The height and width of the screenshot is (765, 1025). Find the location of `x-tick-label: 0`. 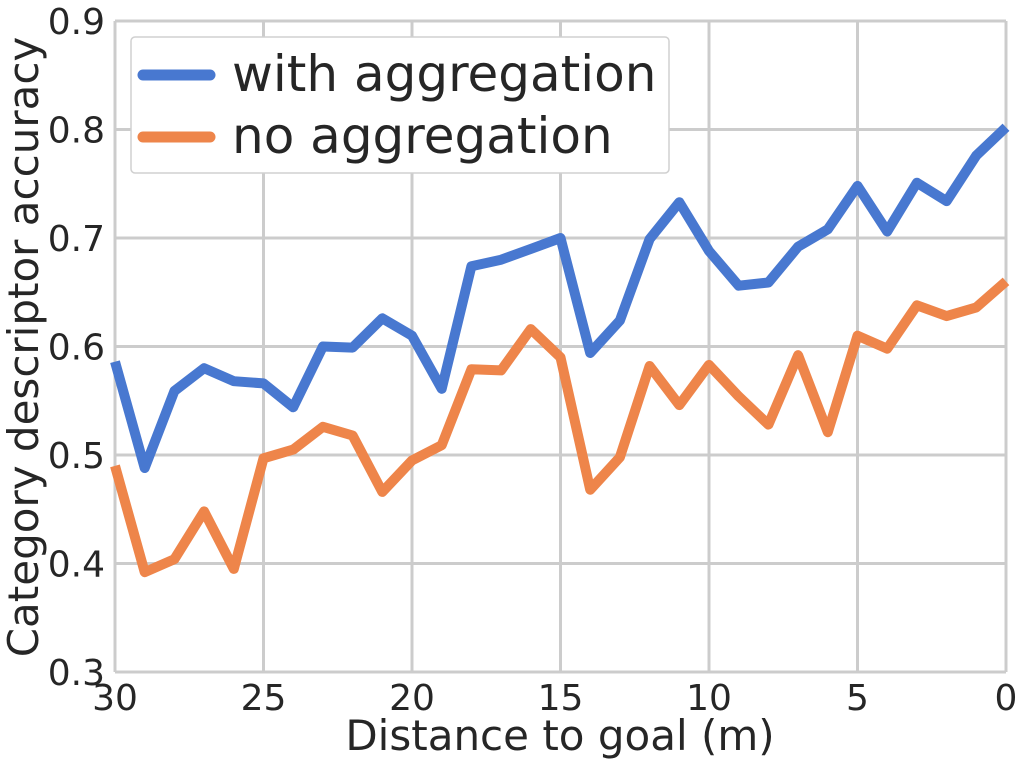

x-tick-label: 0 is located at coordinates (1006, 698).